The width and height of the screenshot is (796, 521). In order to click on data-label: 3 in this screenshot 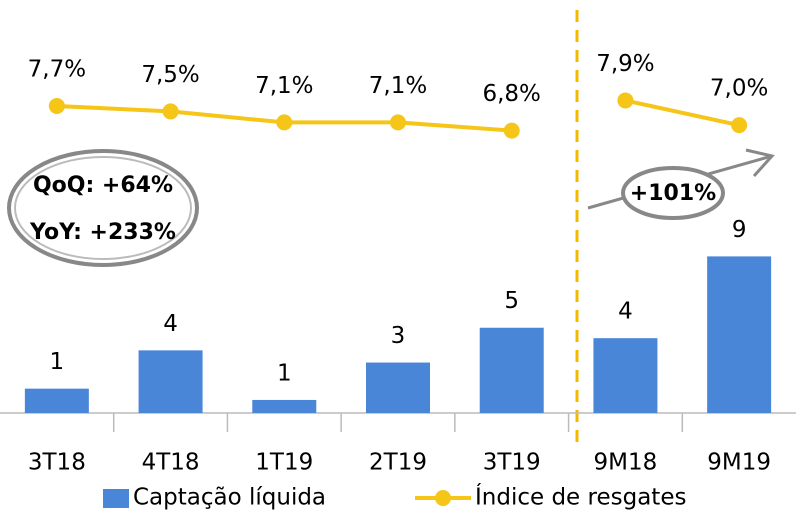, I will do `click(398, 336)`.